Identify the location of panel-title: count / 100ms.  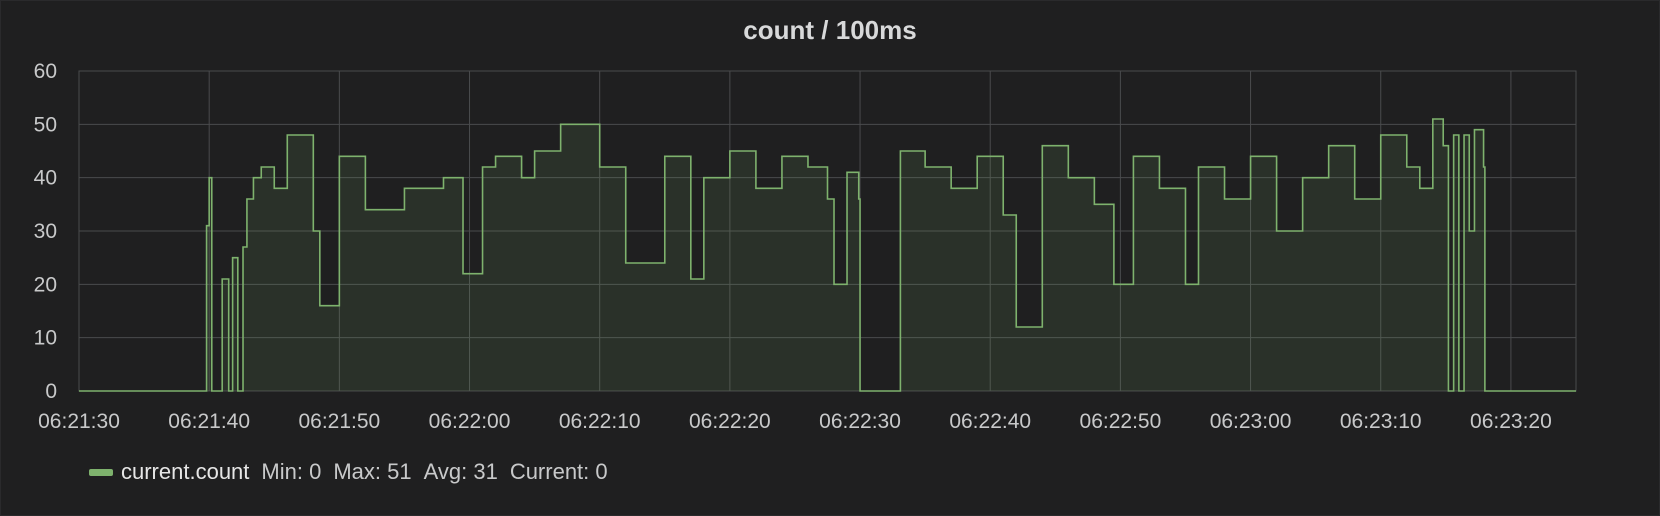
(830, 30).